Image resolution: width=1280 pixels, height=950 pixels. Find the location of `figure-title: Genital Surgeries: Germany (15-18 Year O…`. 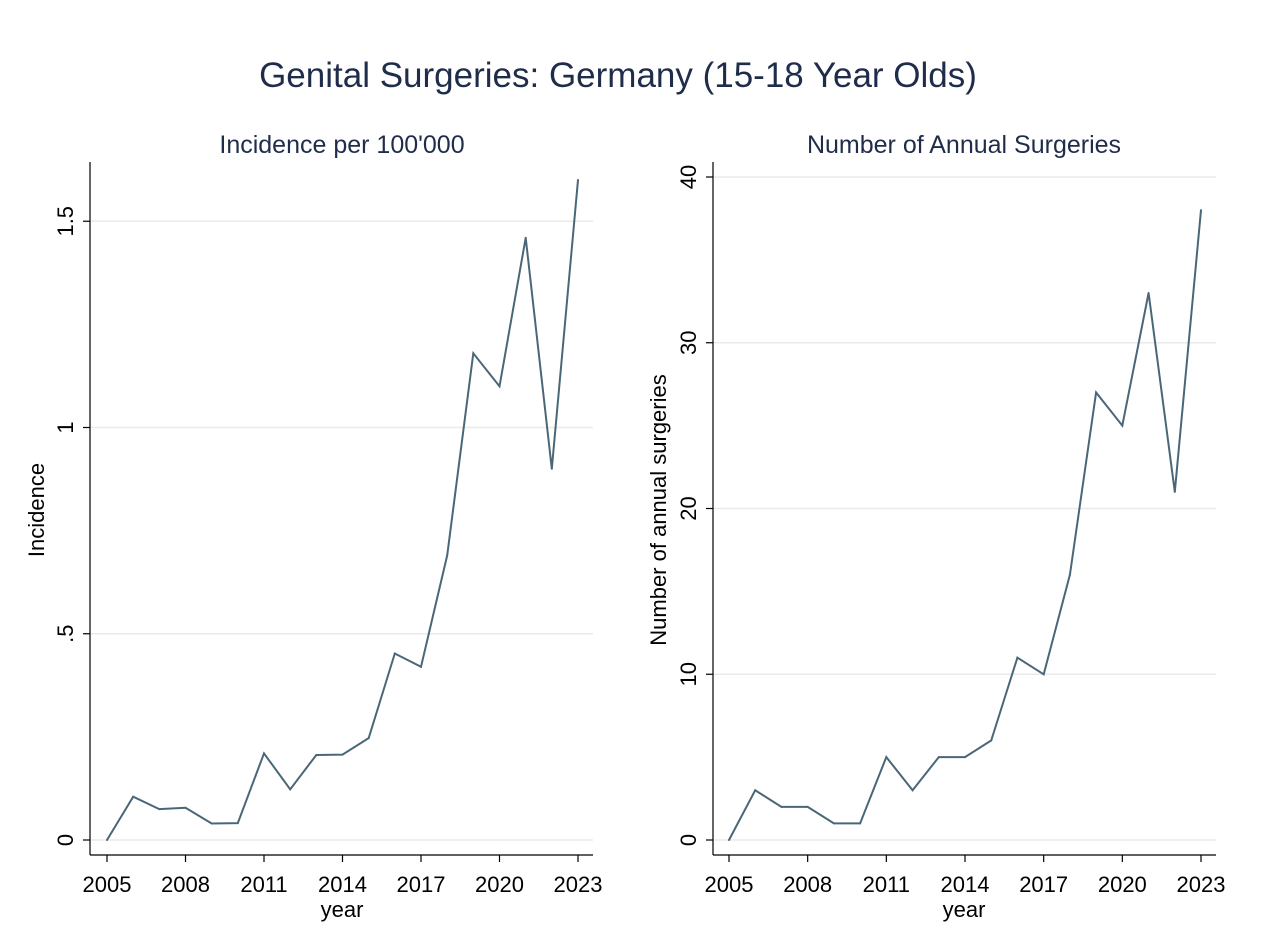

figure-title: Genital Surgeries: Germany (15-18 Year O… is located at coordinates (618, 75).